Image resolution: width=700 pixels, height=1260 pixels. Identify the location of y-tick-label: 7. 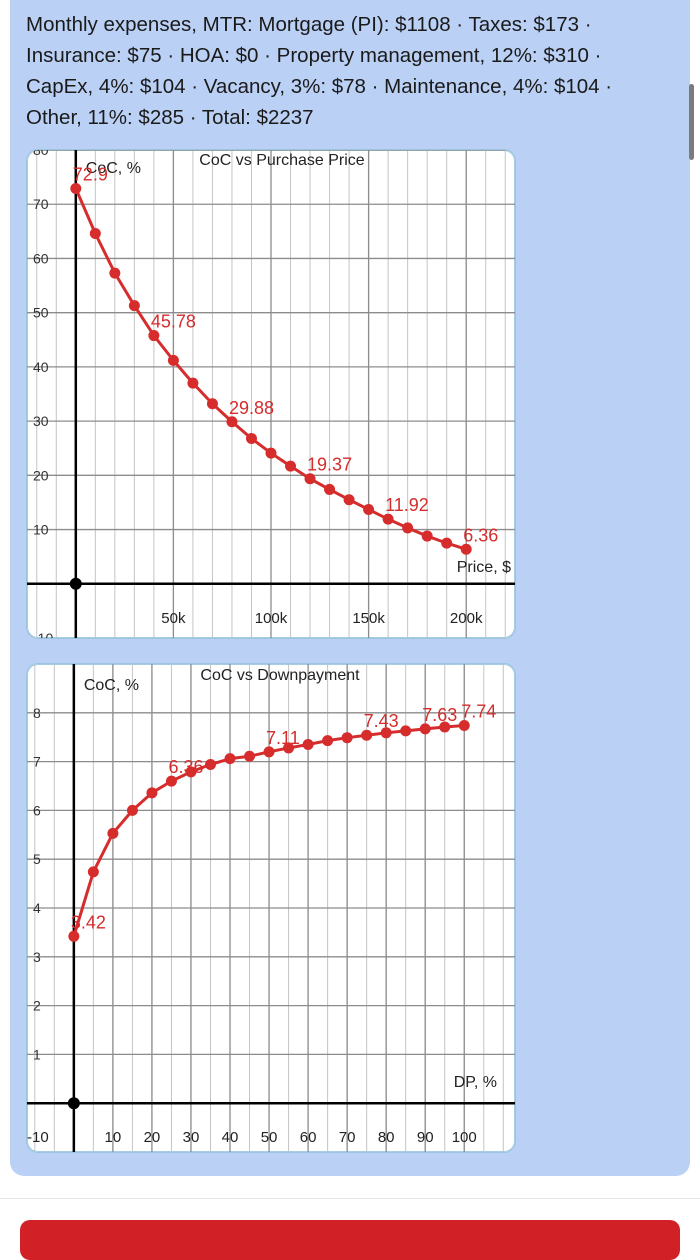
(37, 762).